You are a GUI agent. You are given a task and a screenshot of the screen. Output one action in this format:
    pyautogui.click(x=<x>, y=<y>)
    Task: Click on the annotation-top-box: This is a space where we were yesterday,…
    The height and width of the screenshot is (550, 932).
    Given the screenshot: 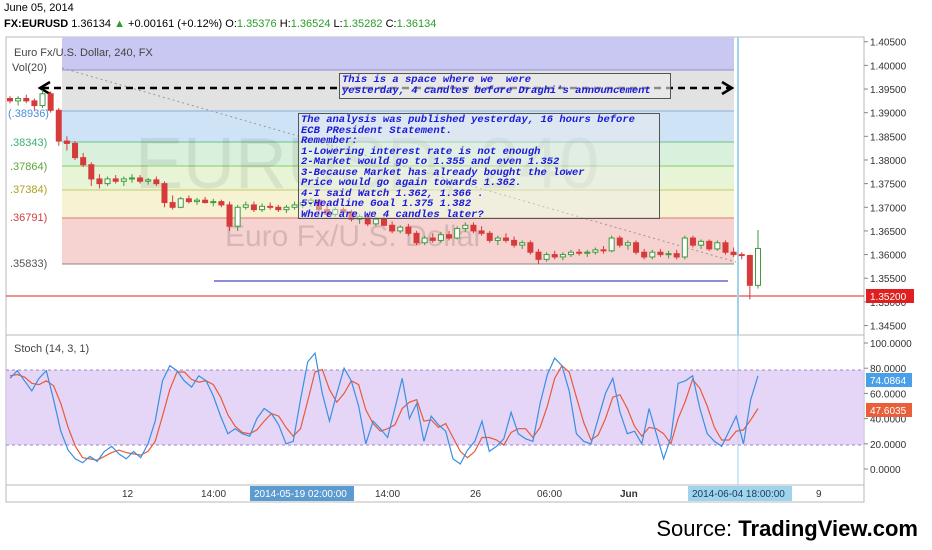 What is the action you would take?
    pyautogui.click(x=505, y=86)
    